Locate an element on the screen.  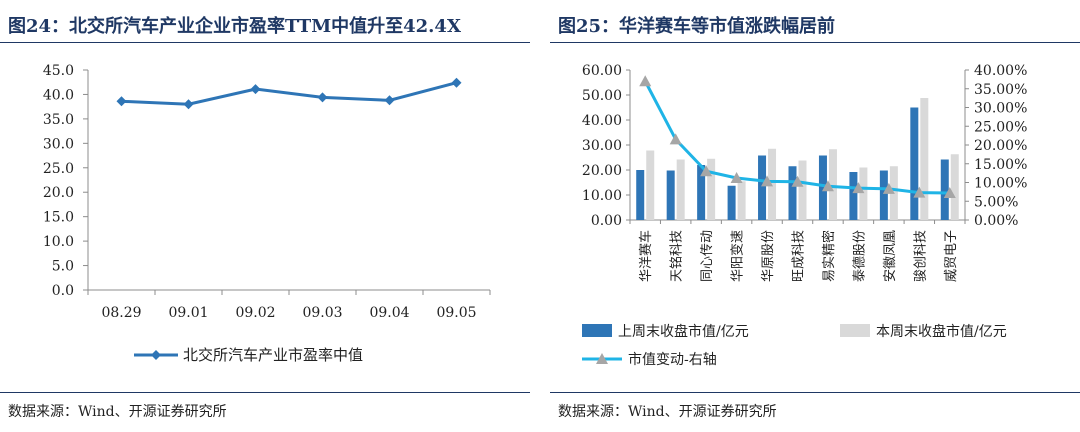
y-right-tick-label: 30.00% is located at coordinates (1000, 109).